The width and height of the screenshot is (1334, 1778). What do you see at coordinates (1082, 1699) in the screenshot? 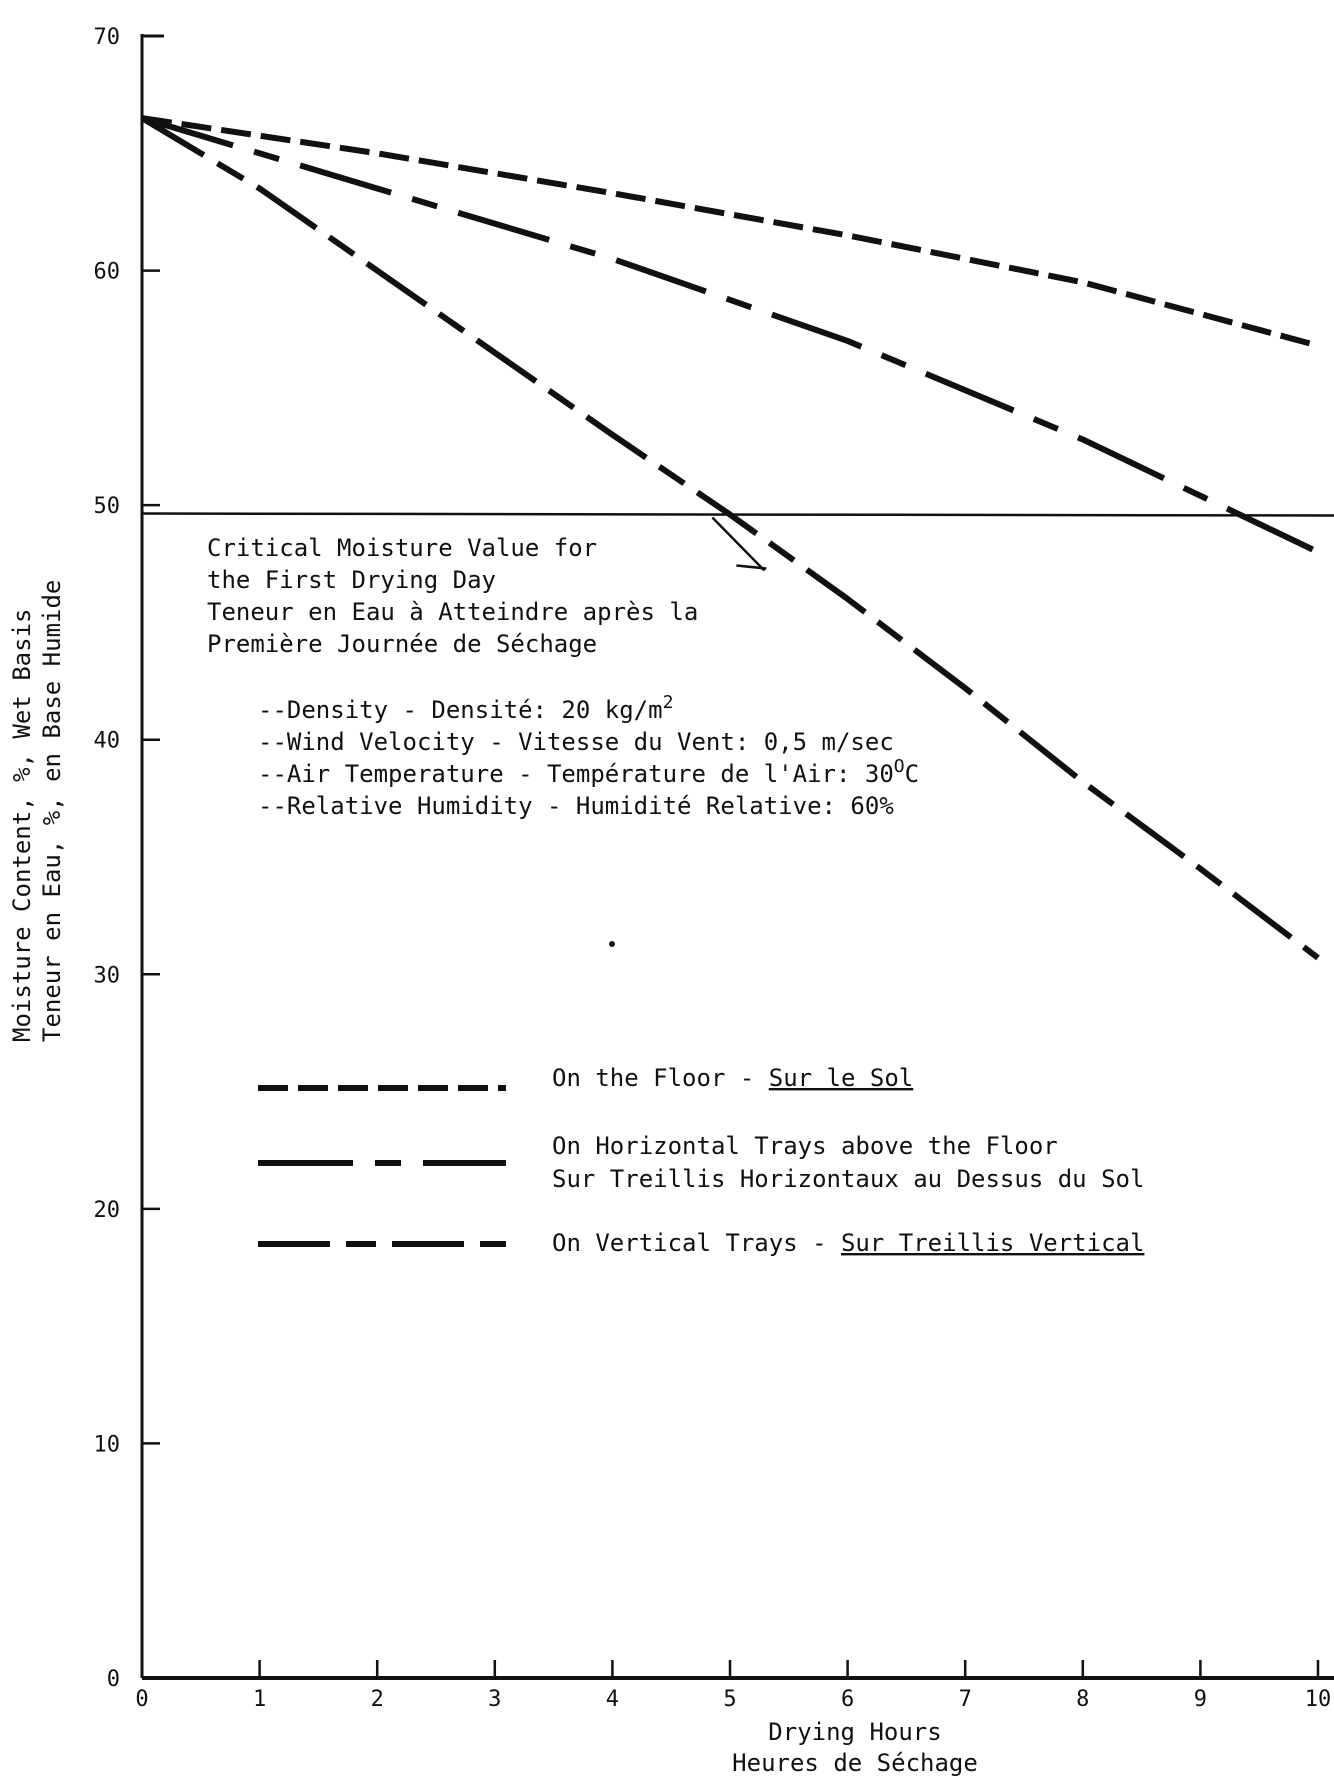
I see `x-tick-label: 8` at bounding box center [1082, 1699].